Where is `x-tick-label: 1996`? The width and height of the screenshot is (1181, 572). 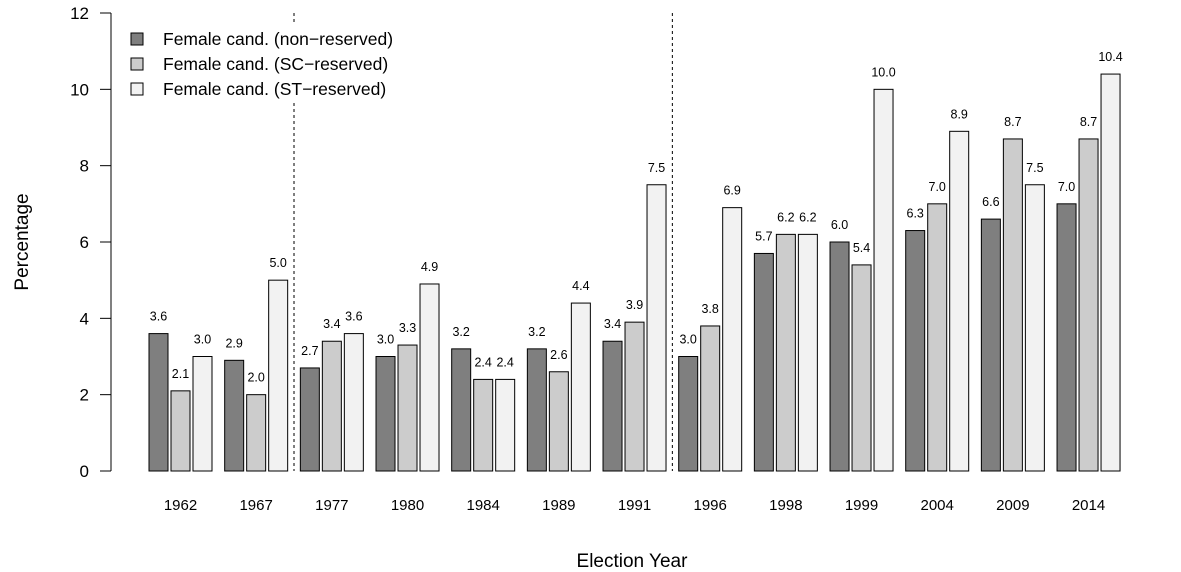 x-tick-label: 1996 is located at coordinates (710, 505).